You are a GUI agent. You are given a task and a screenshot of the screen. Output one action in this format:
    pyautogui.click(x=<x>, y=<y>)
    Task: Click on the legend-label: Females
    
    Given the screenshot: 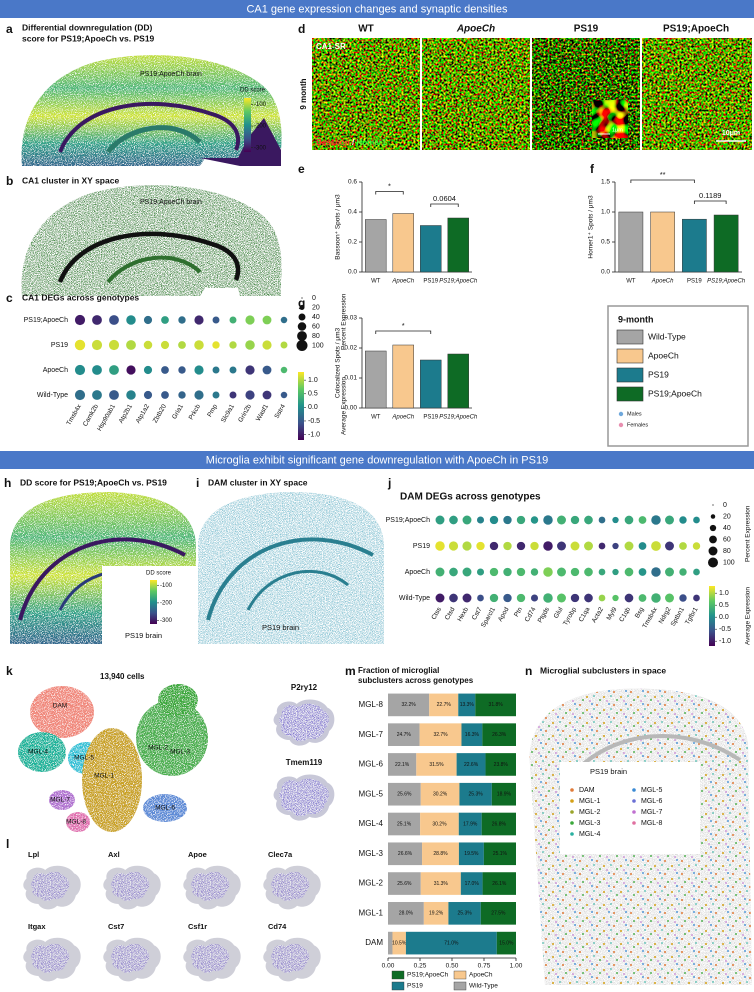 What is the action you would take?
    pyautogui.click(x=637, y=425)
    